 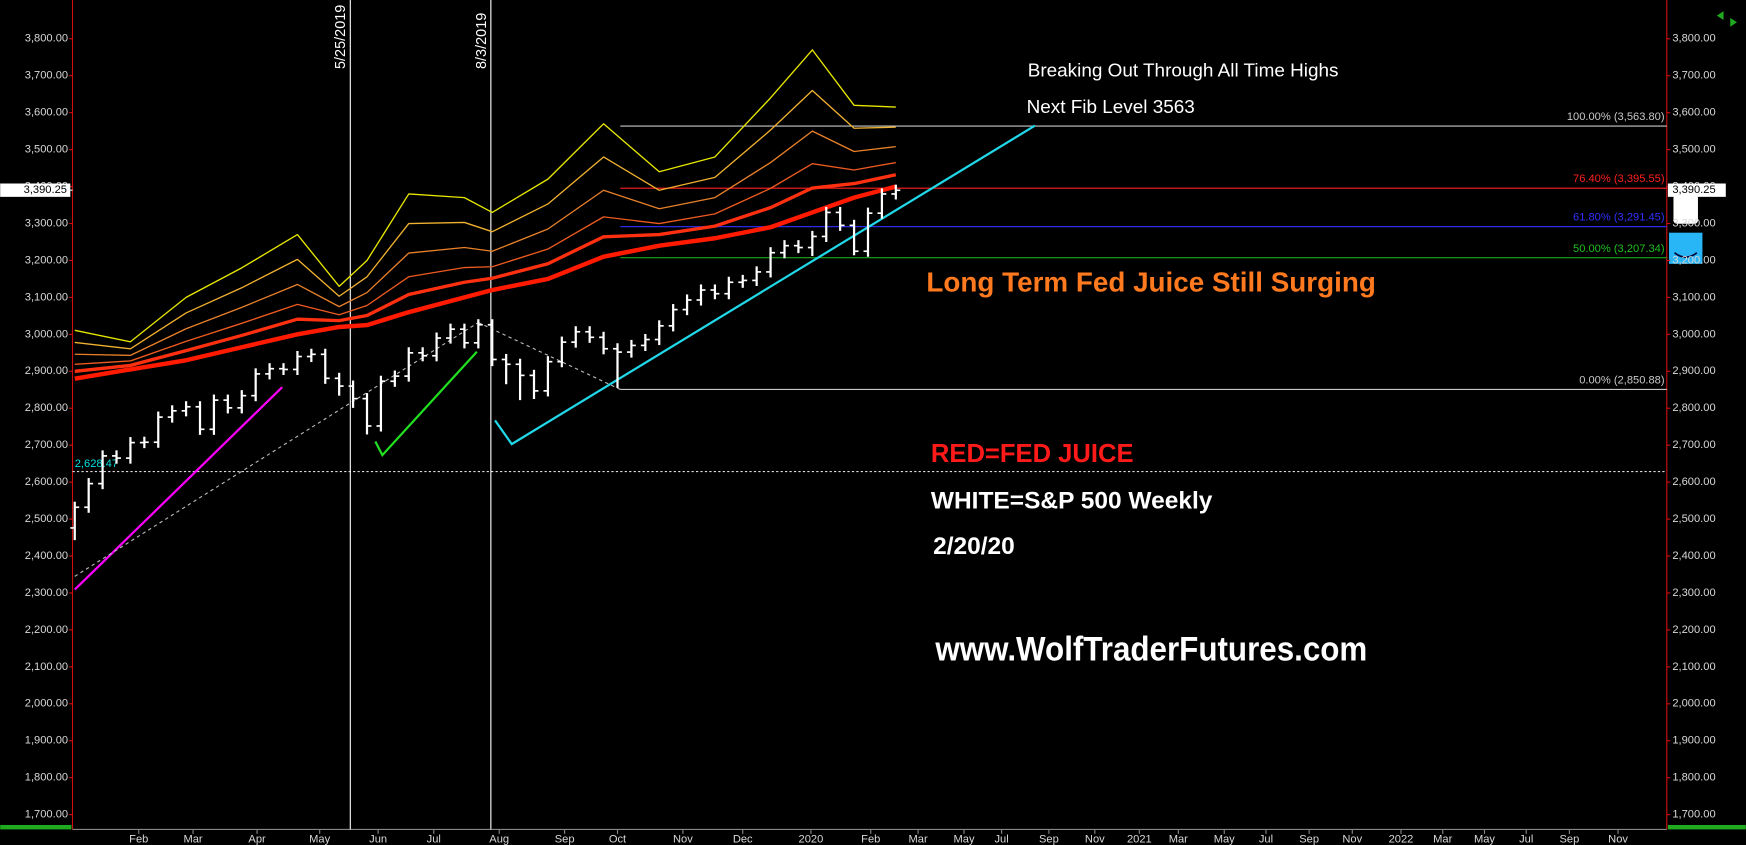 What do you see at coordinates (1685, 209) in the screenshot?
I see `pen-icon` at bounding box center [1685, 209].